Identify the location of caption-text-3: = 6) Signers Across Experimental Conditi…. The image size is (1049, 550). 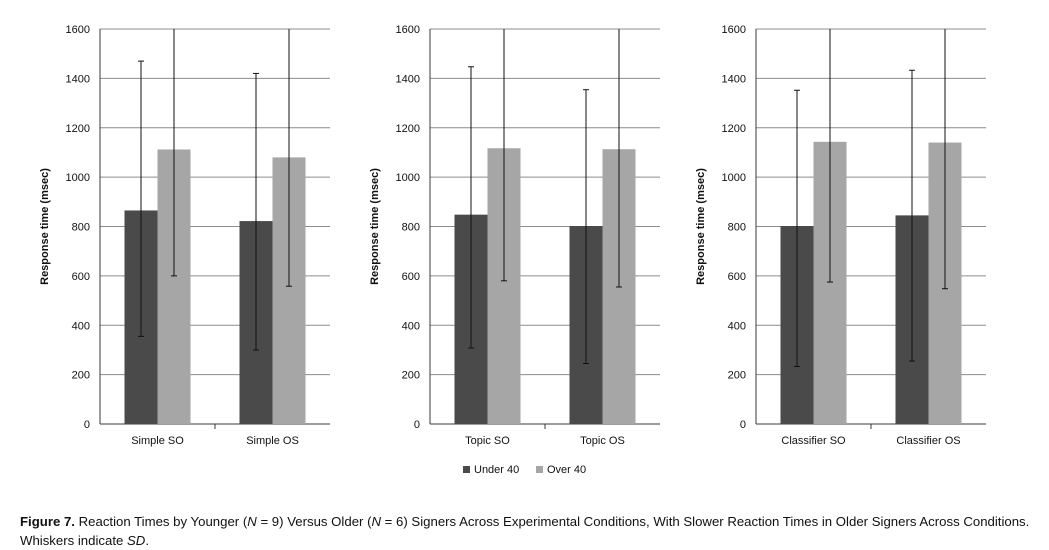
(525, 531).